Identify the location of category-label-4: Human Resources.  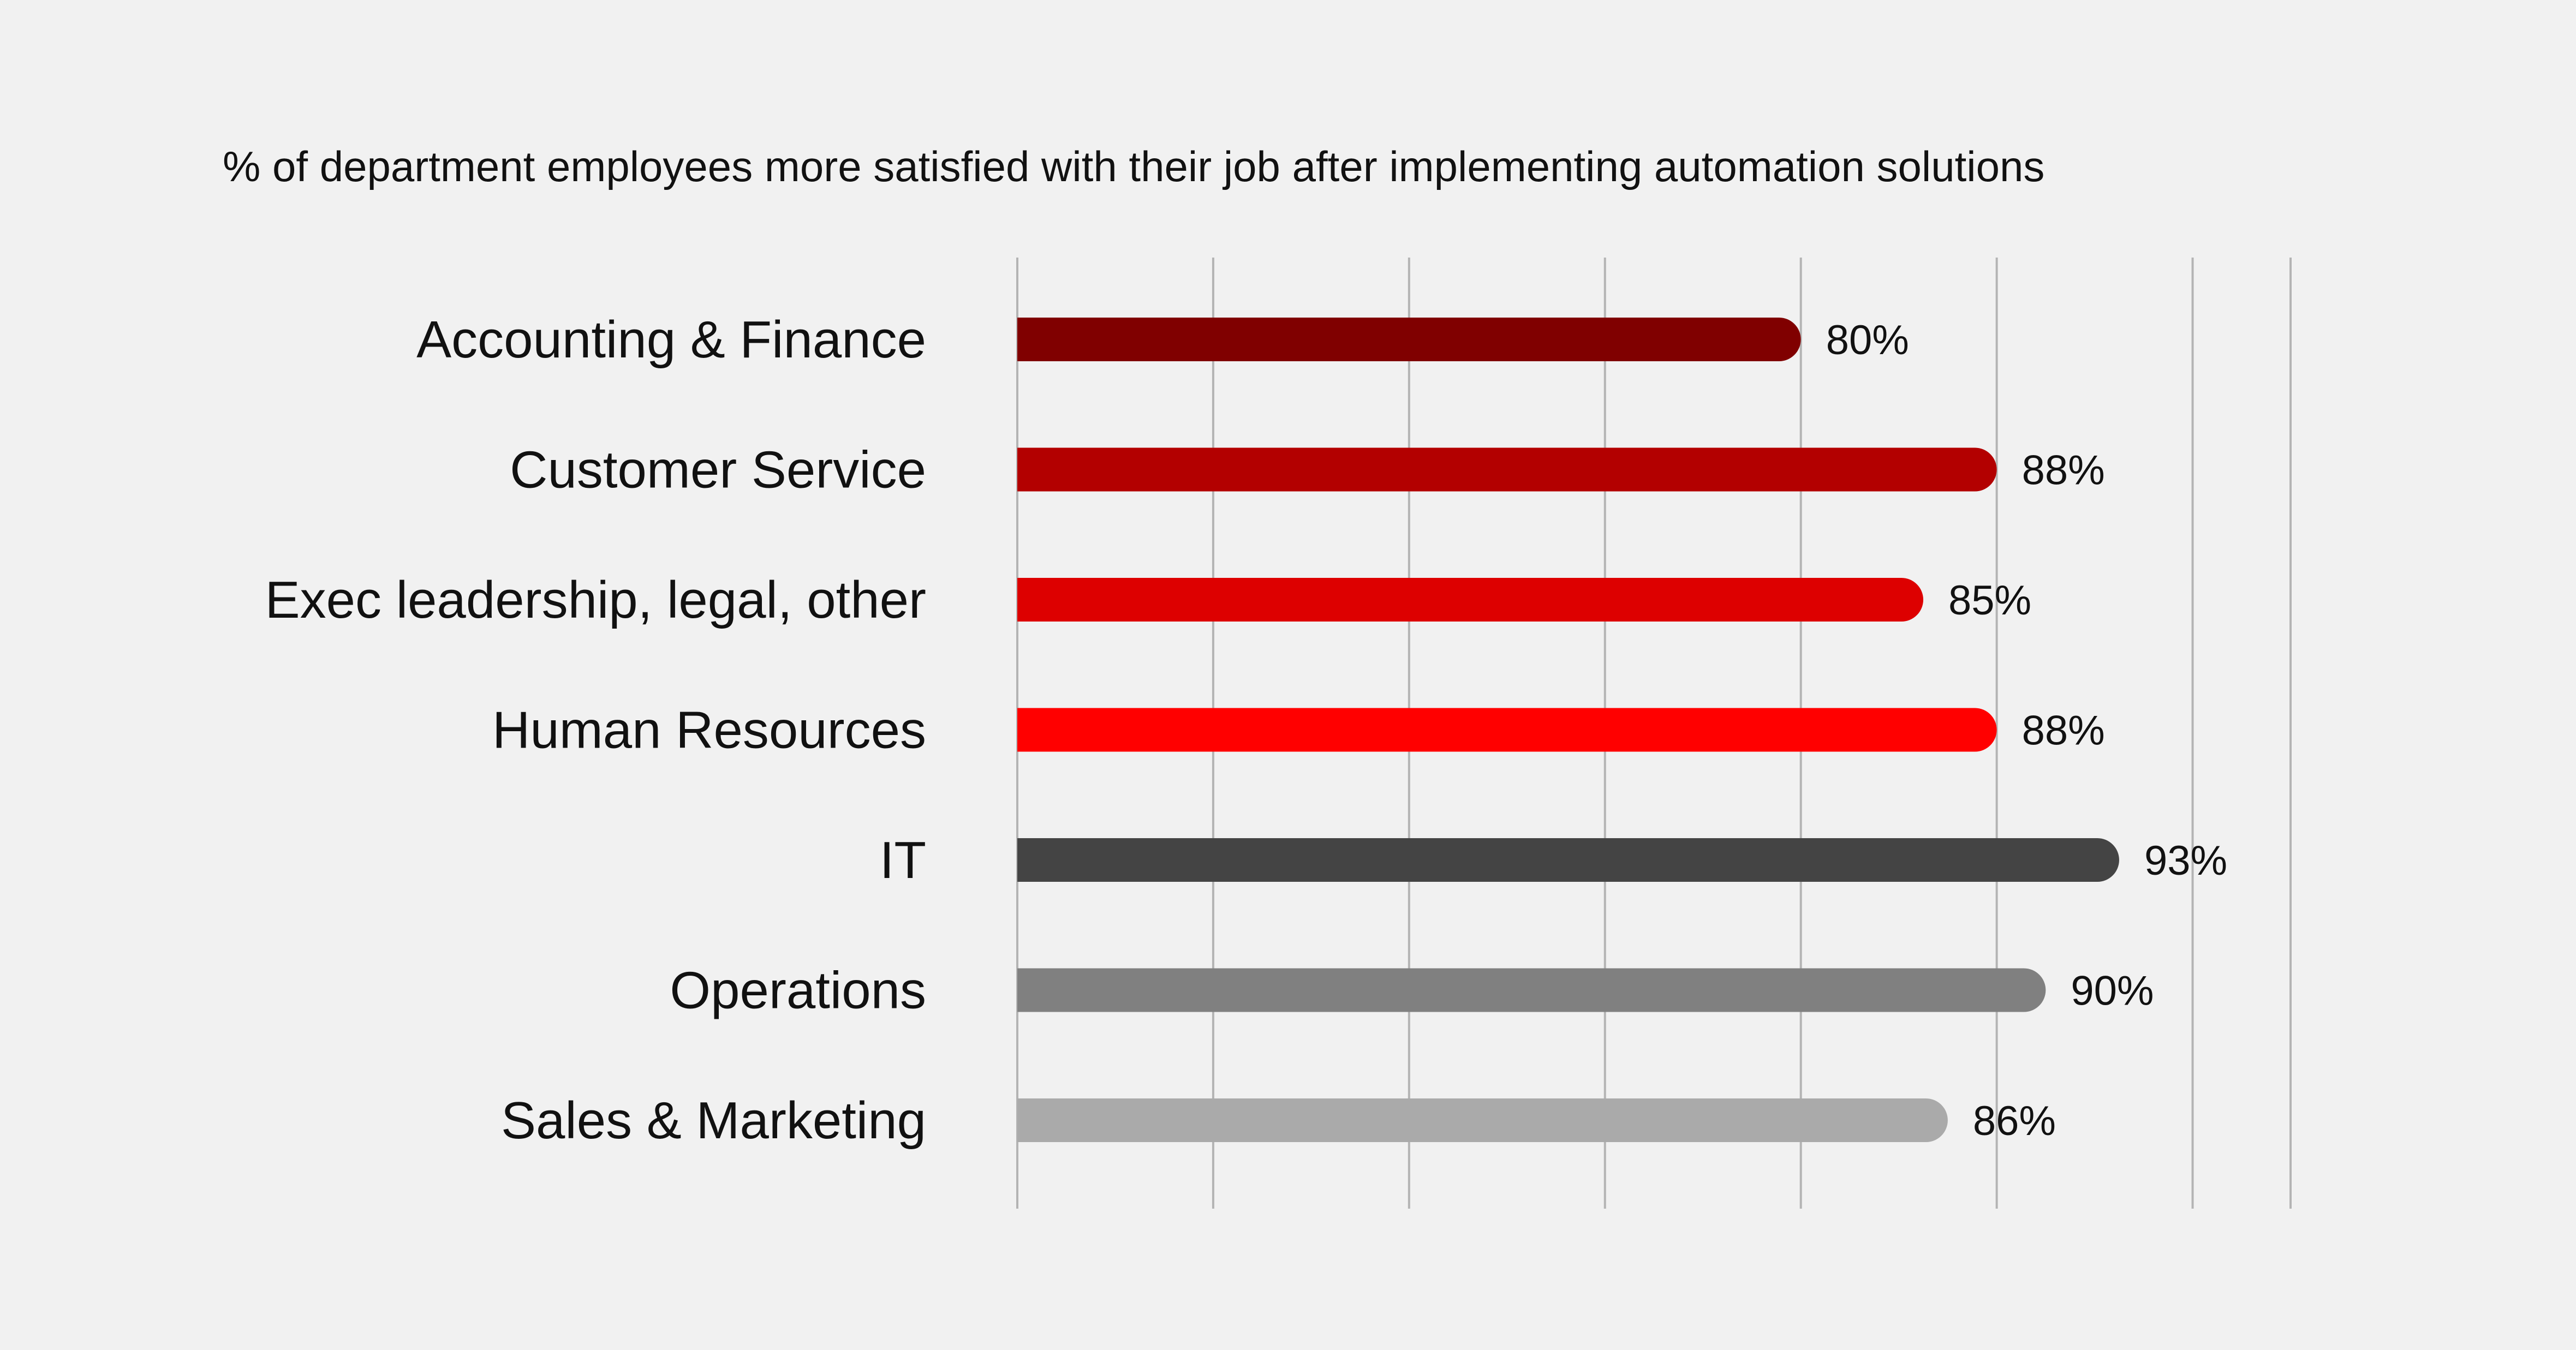
(709, 730).